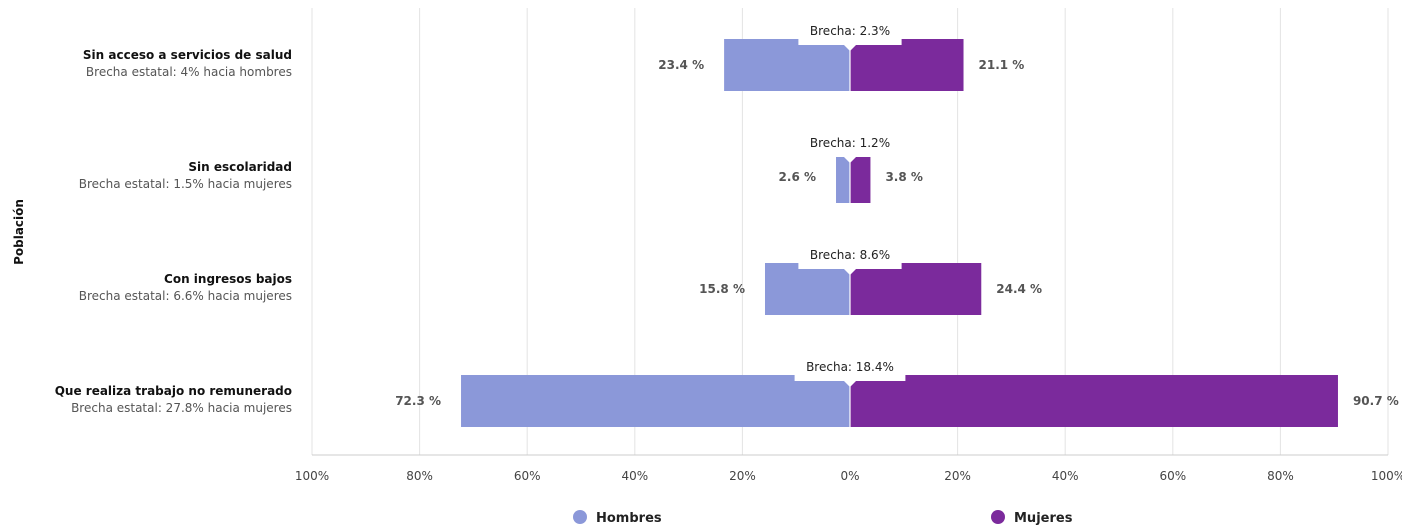 The image size is (1402, 526). Describe the element at coordinates (850, 255) in the screenshot. I see `gap-label: Brecha: 8.6%` at that location.